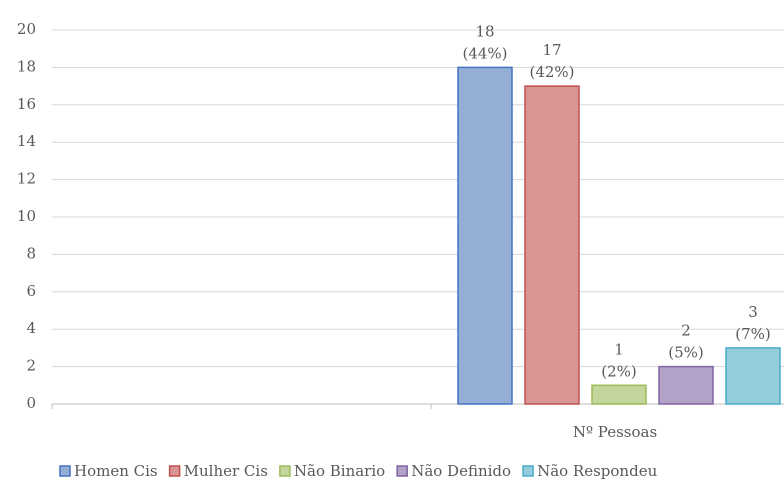 This screenshot has width=784, height=486. Describe the element at coordinates (31, 291) in the screenshot. I see `y-tick-label: 6` at that location.